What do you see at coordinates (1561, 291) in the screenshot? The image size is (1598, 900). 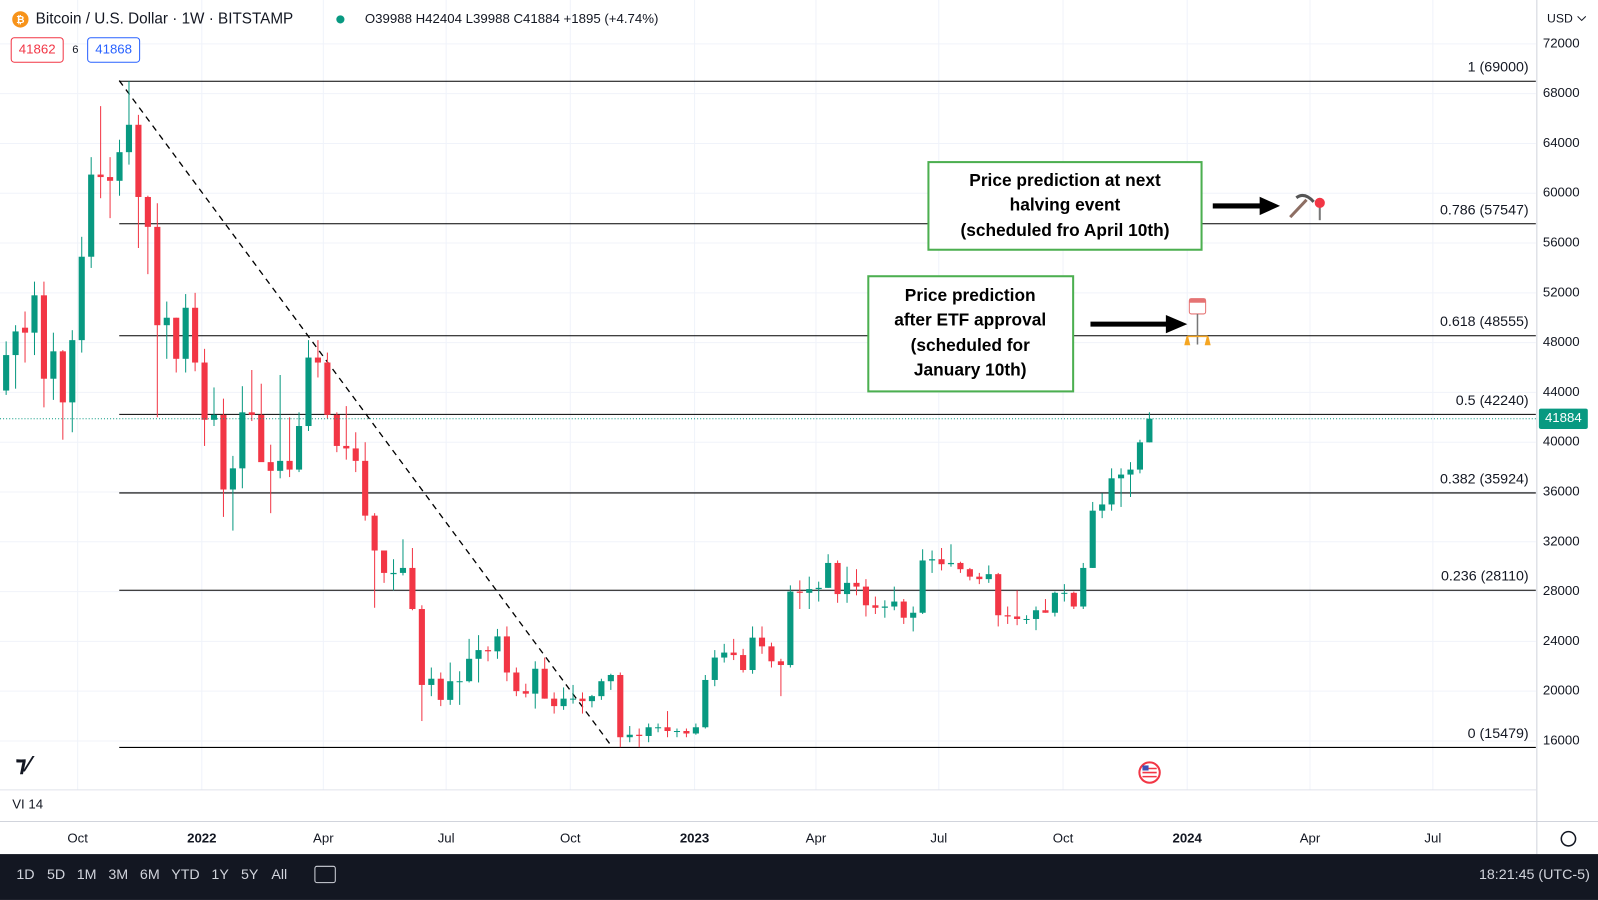 I see `y-tick-label: 52000` at bounding box center [1561, 291].